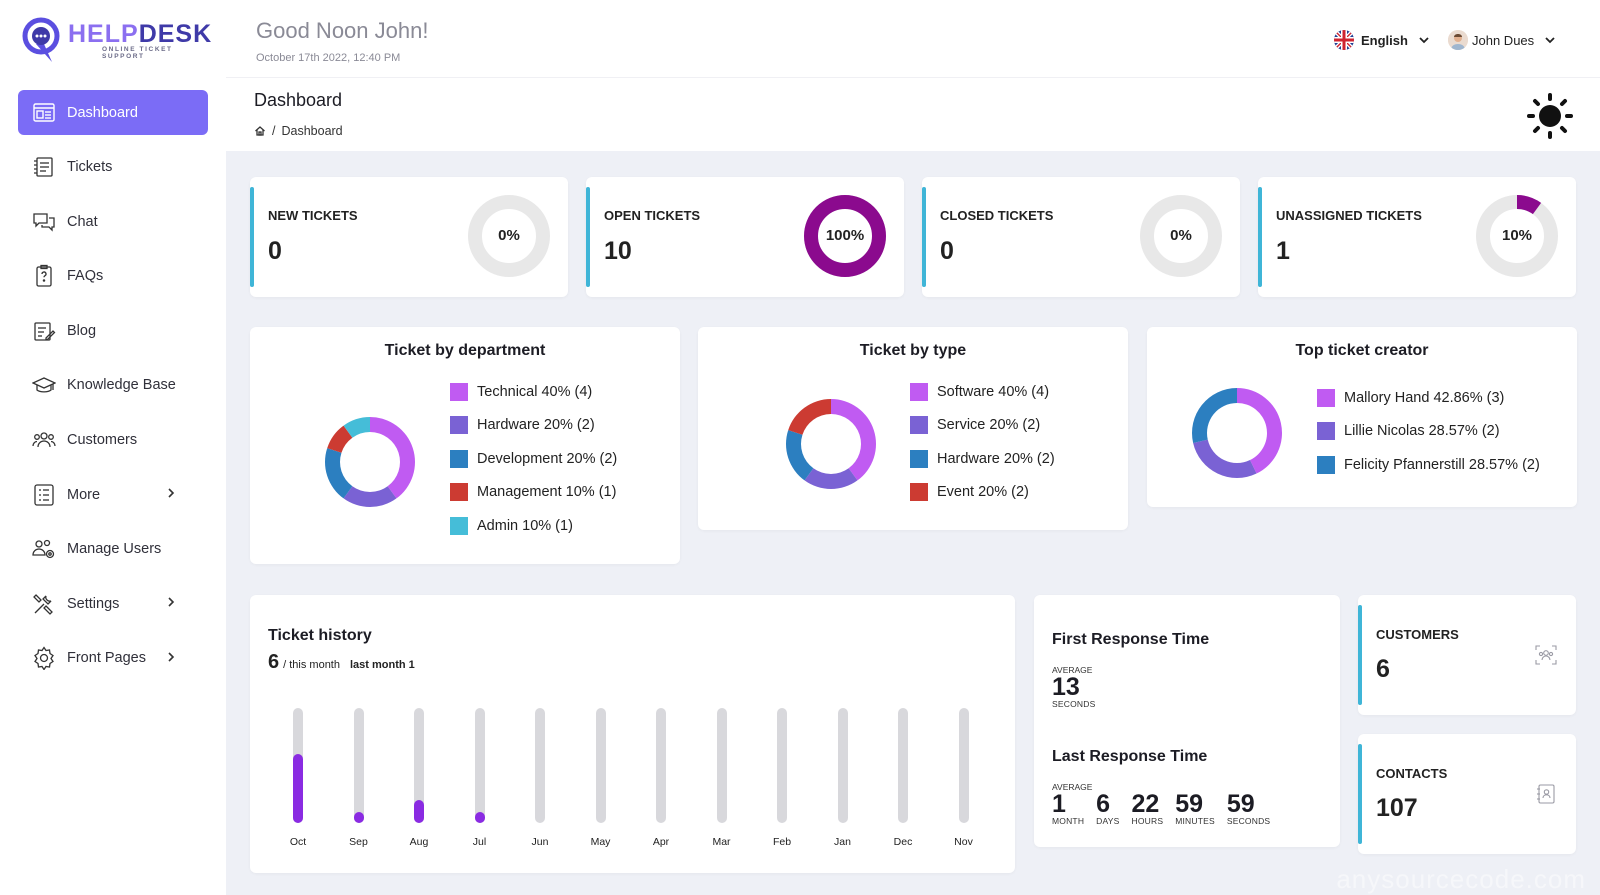 The width and height of the screenshot is (1600, 895). What do you see at coordinates (993, 391) in the screenshot?
I see `legend-label: Software 40% (4)` at bounding box center [993, 391].